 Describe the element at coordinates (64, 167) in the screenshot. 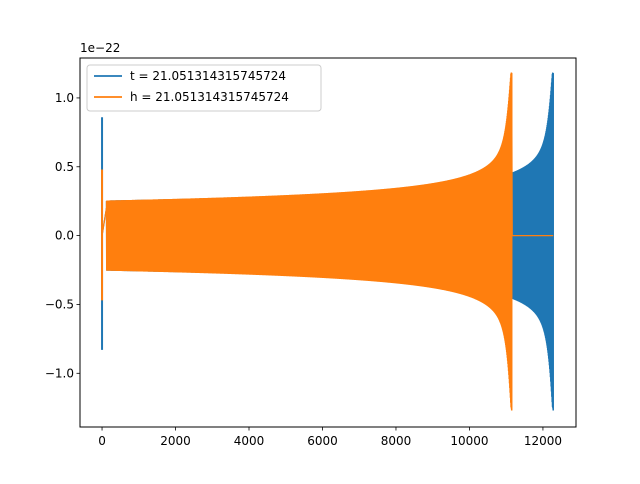

I see `y-tick-label: 0.5` at that location.